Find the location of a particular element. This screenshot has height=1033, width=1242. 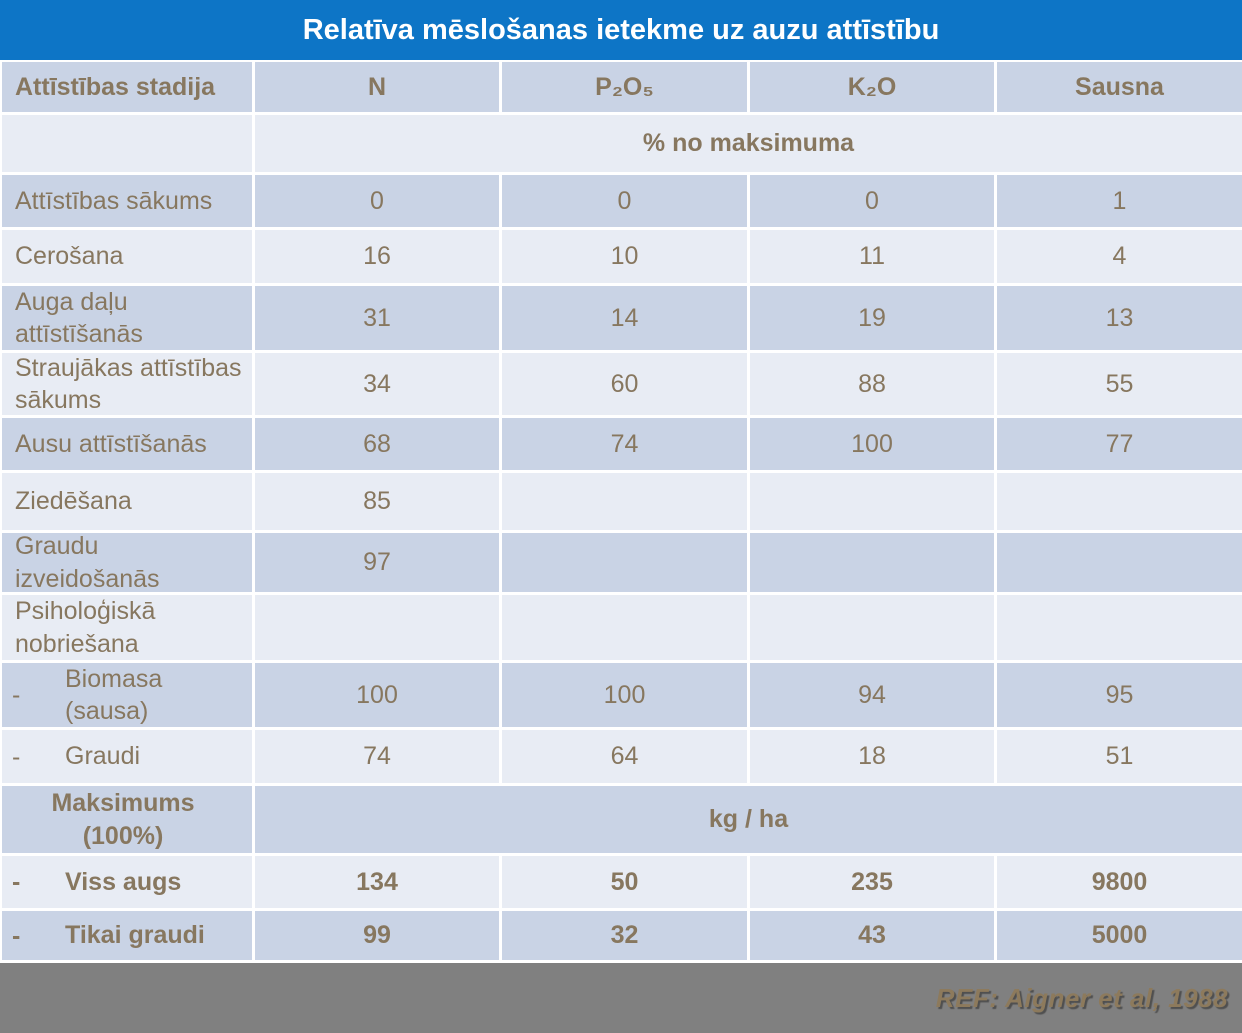

value-cell: 134 is located at coordinates (377, 882).